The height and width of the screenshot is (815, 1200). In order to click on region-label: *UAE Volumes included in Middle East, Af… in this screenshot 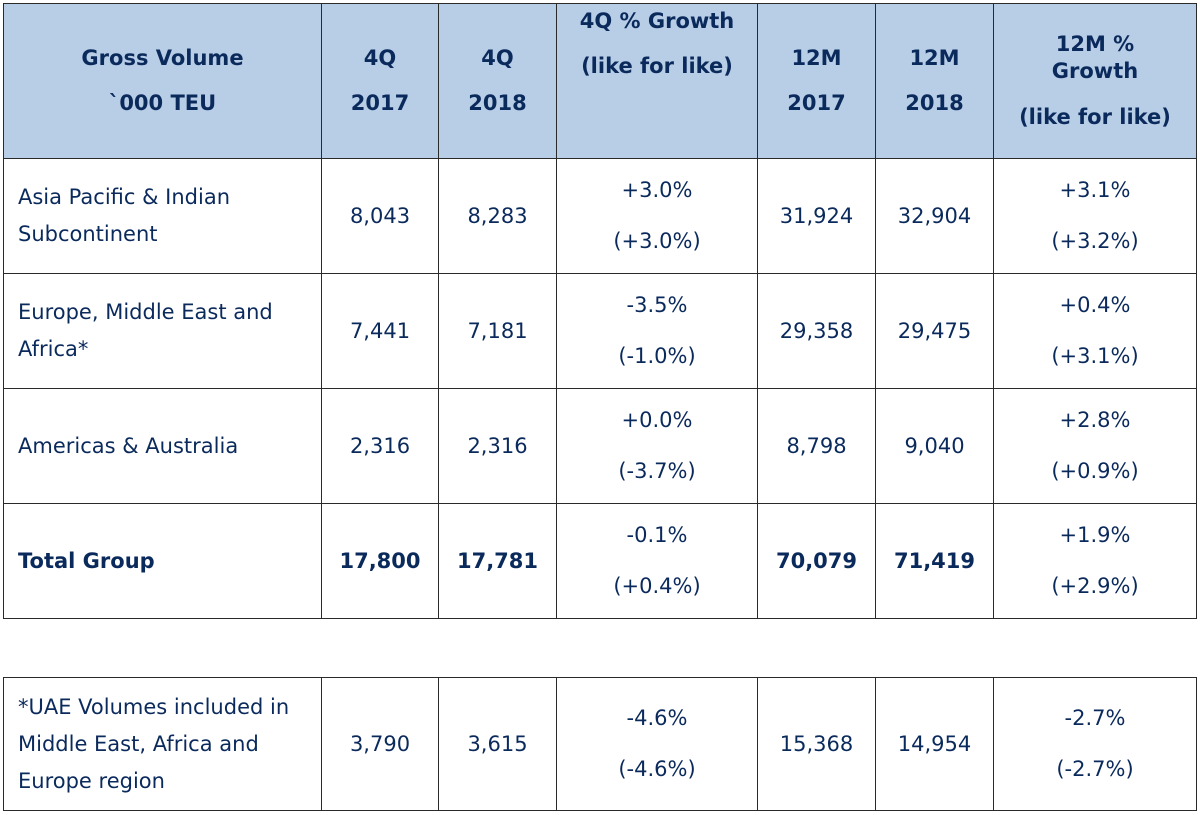, I will do `click(162, 744)`.